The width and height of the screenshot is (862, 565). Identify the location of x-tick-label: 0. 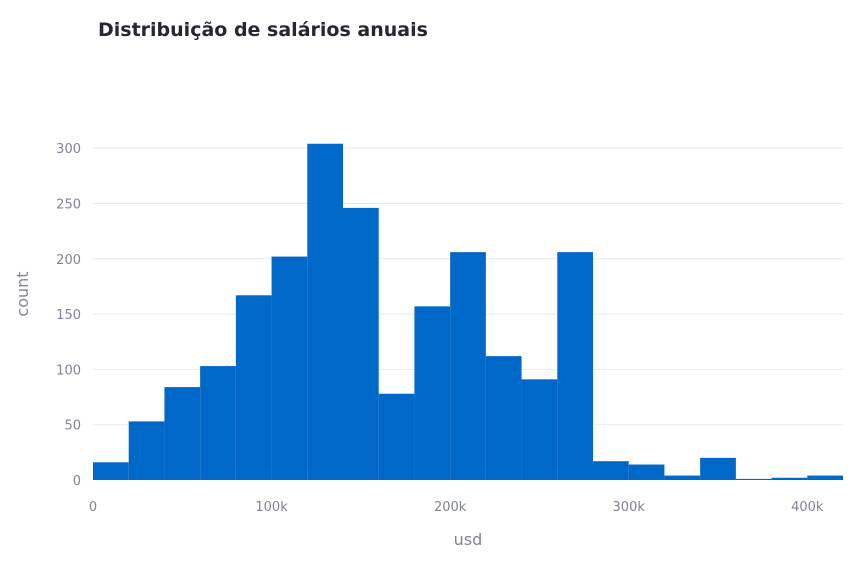
(93, 507).